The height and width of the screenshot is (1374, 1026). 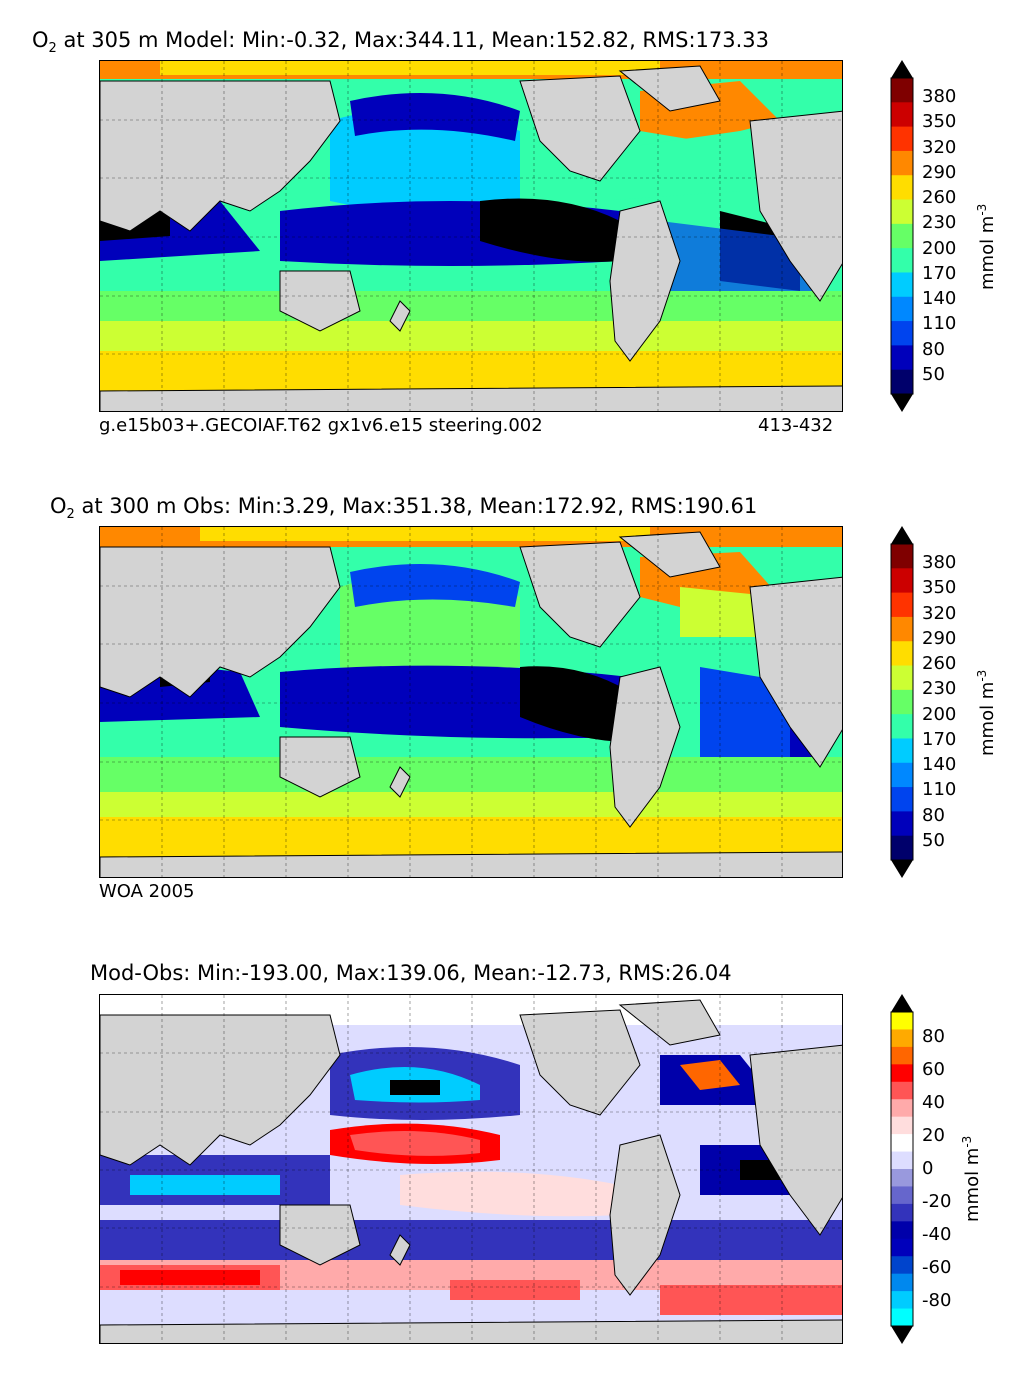 I want to click on panel3-unit-label: mmol m-3, so click(x=971, y=1178).